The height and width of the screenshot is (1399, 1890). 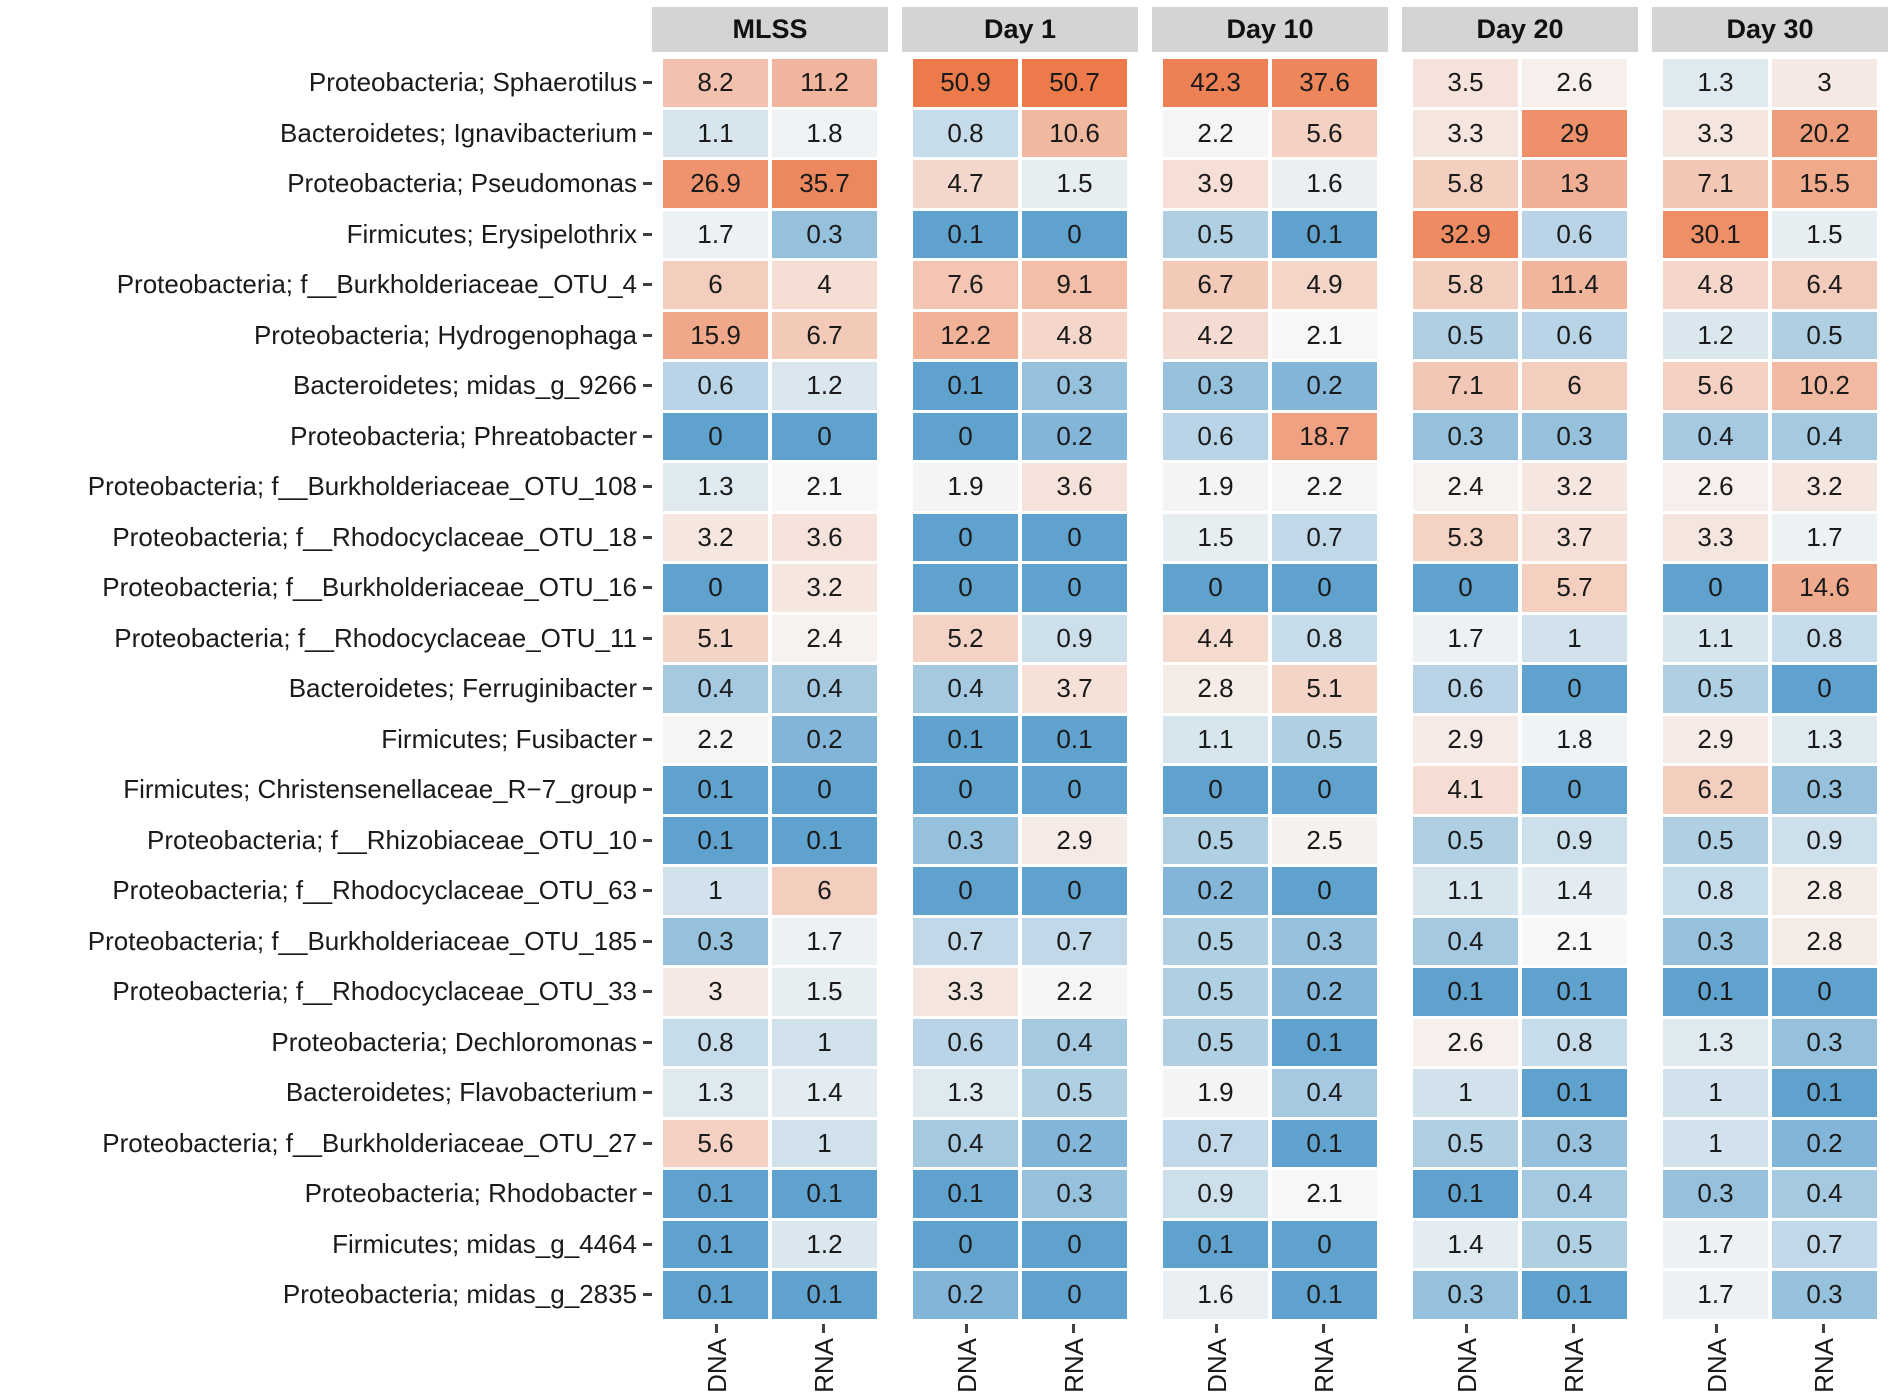 I want to click on heatmap-cell: 5.3, so click(x=1465, y=537).